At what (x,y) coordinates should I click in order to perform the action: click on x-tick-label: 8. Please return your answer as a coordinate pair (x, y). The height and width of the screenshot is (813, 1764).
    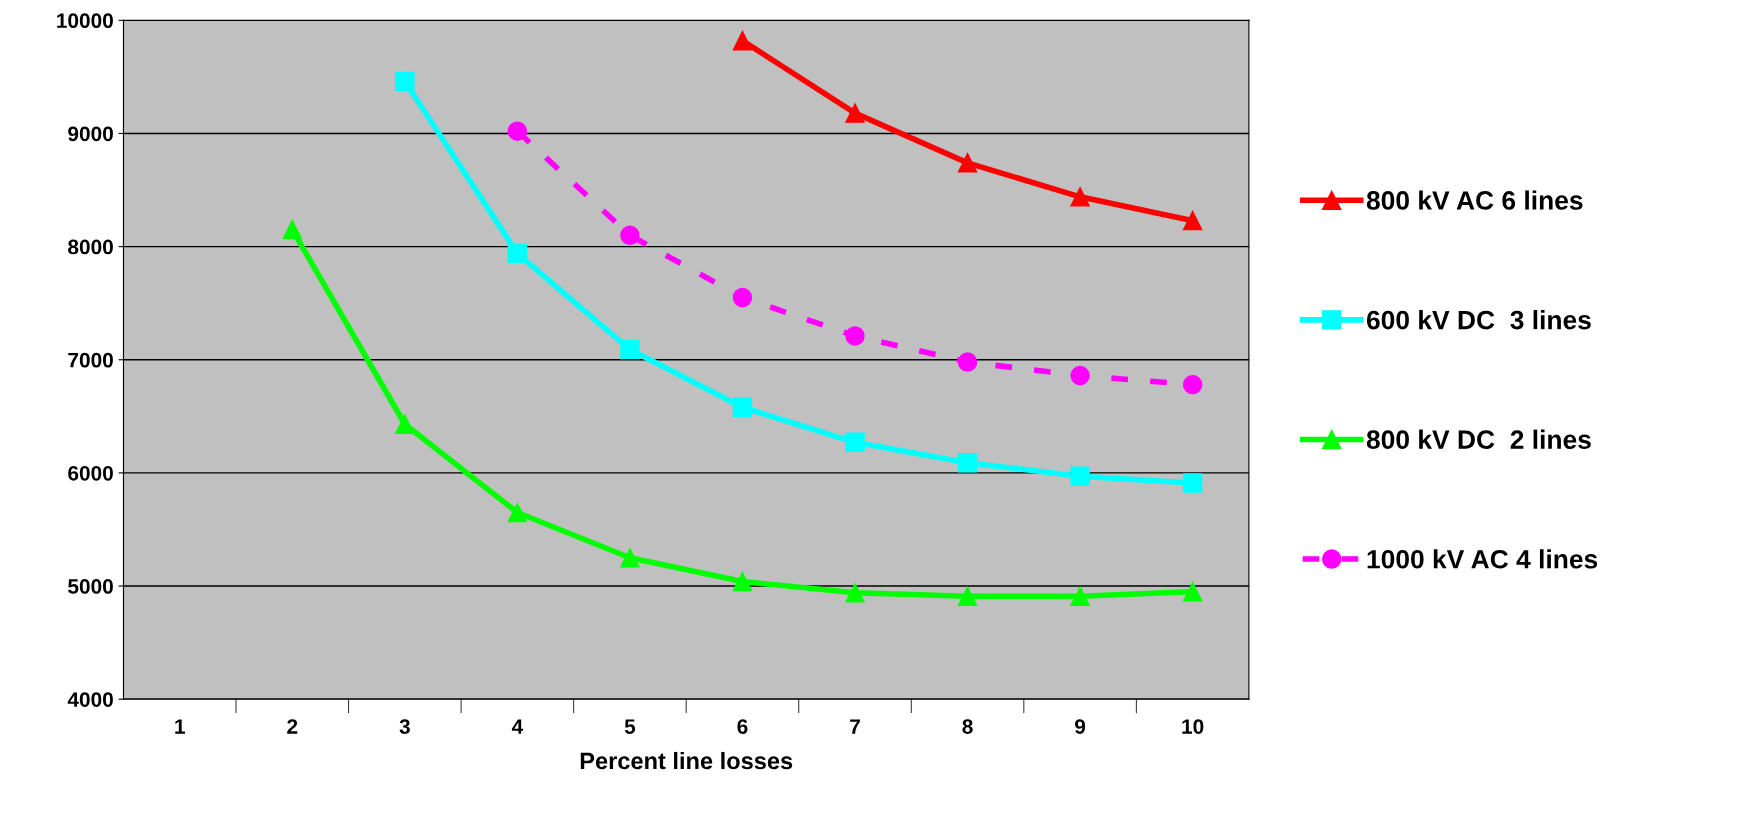
    Looking at the image, I should click on (967, 726).